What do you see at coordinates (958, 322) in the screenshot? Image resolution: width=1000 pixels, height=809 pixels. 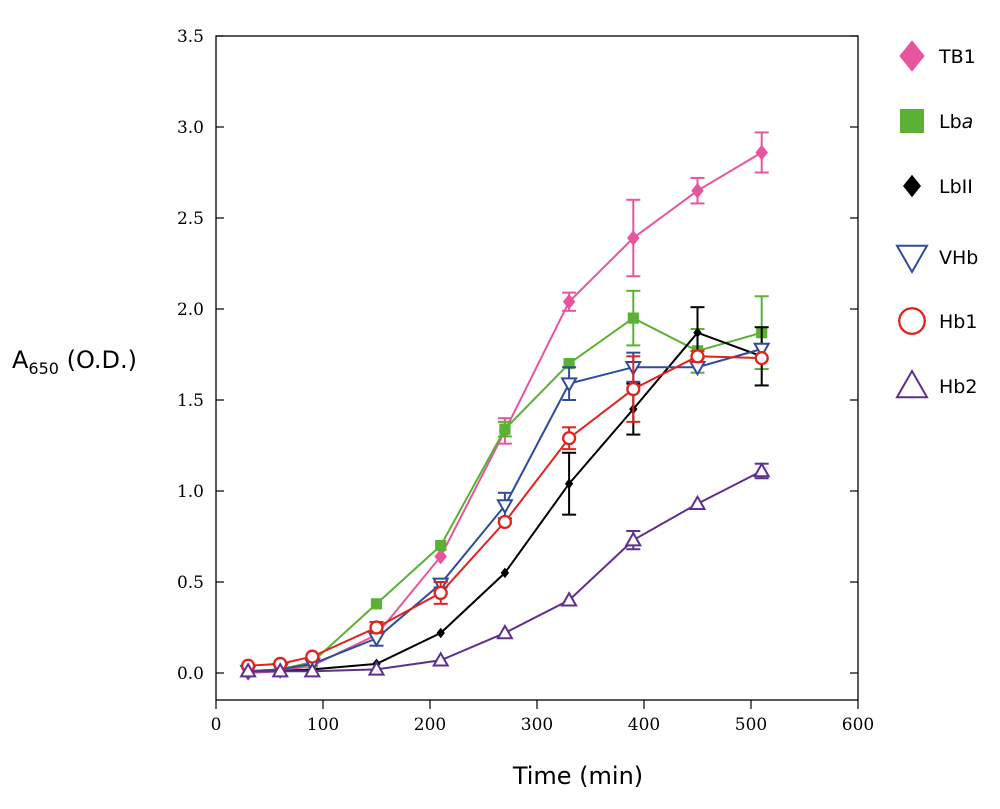 I see `legend-label-hb1: Hb1` at bounding box center [958, 322].